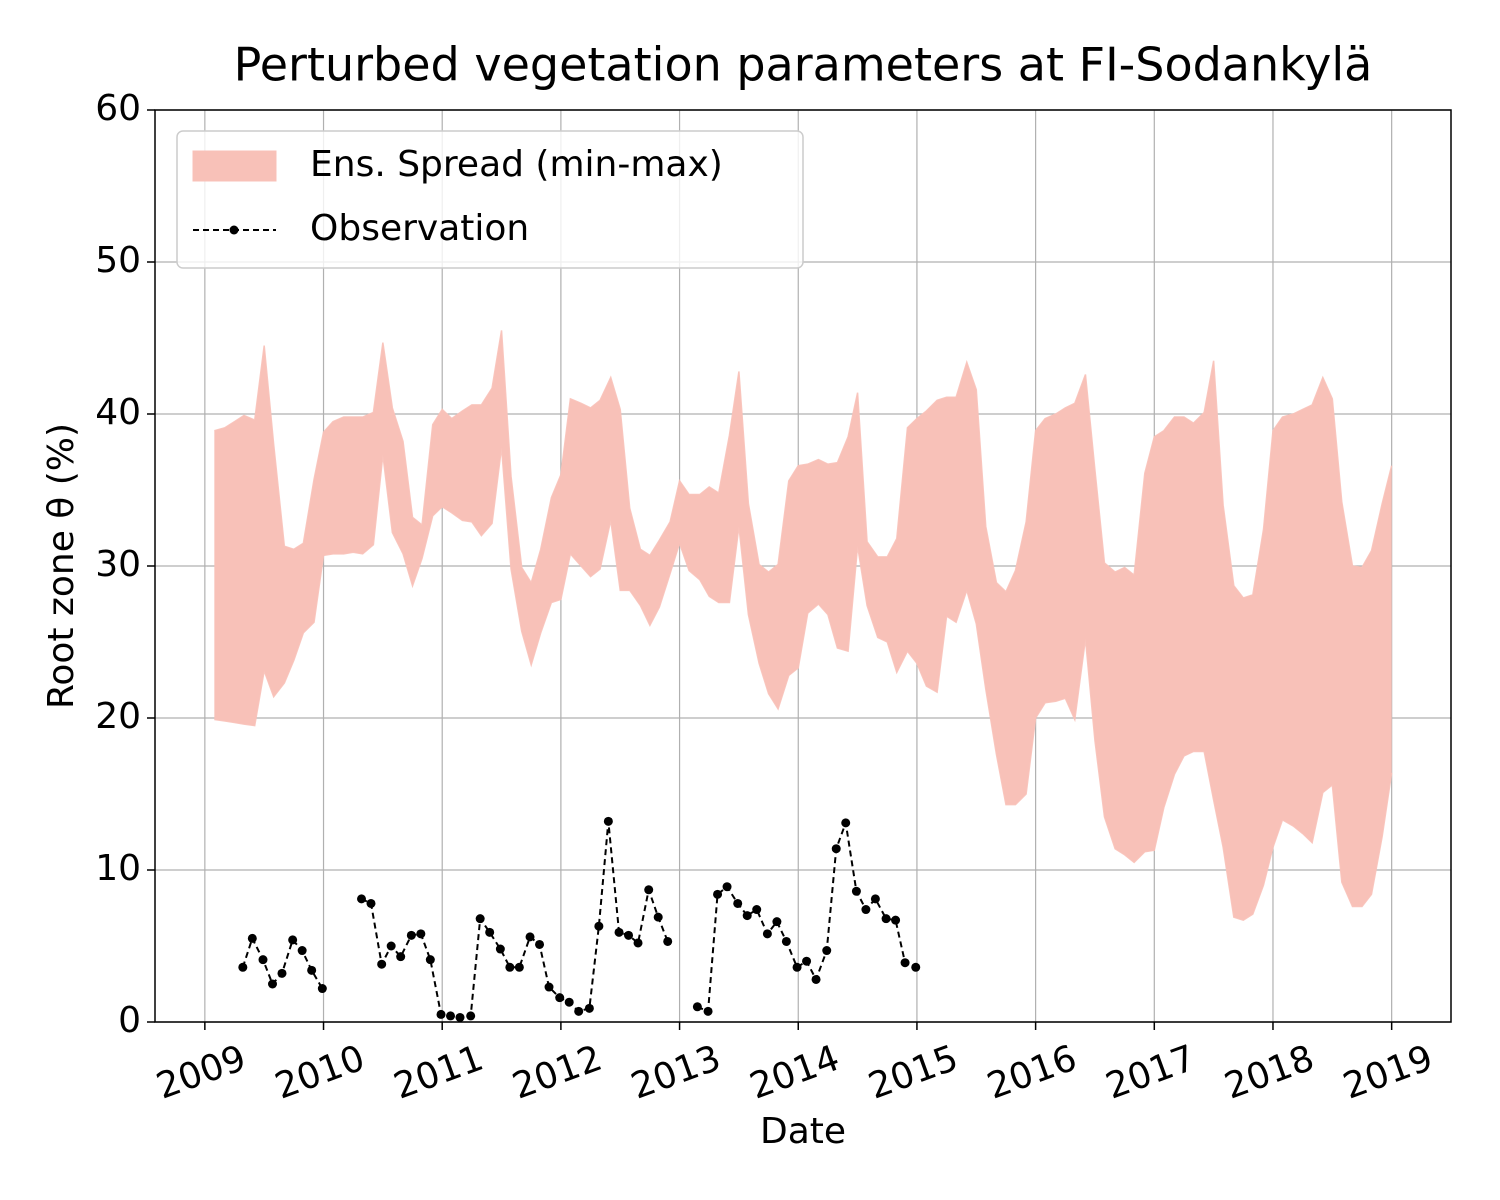 This screenshot has height=1200, width=1500. Describe the element at coordinates (234, 166) in the screenshot. I see `legend-swatch` at that location.